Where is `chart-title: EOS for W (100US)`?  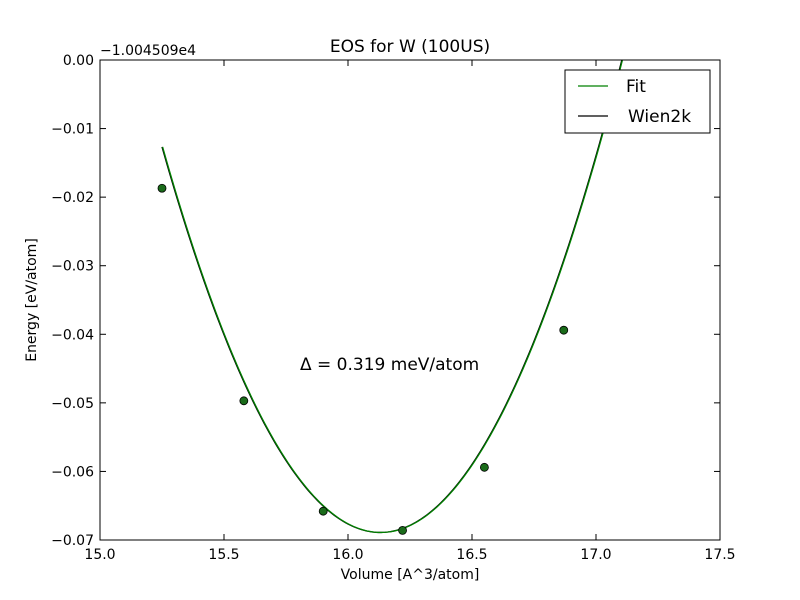 chart-title: EOS for W (100US) is located at coordinates (410, 47).